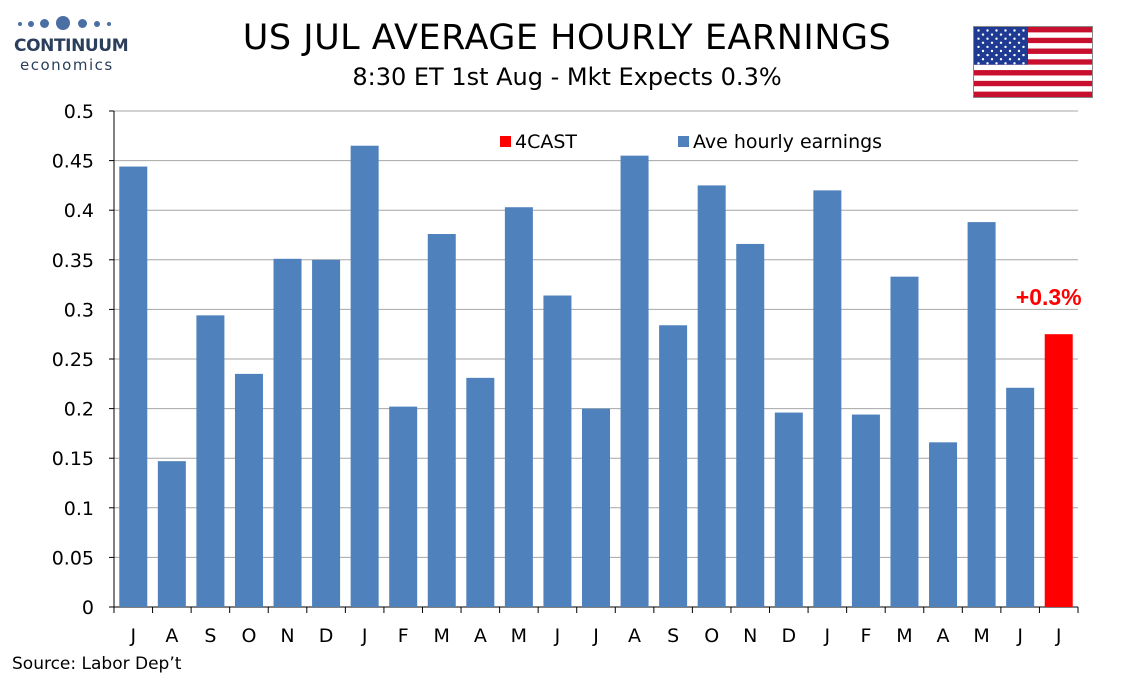 The width and height of the screenshot is (1134, 680). Describe the element at coordinates (67, 65) in the screenshot. I see `logo-tagline: economics` at that location.